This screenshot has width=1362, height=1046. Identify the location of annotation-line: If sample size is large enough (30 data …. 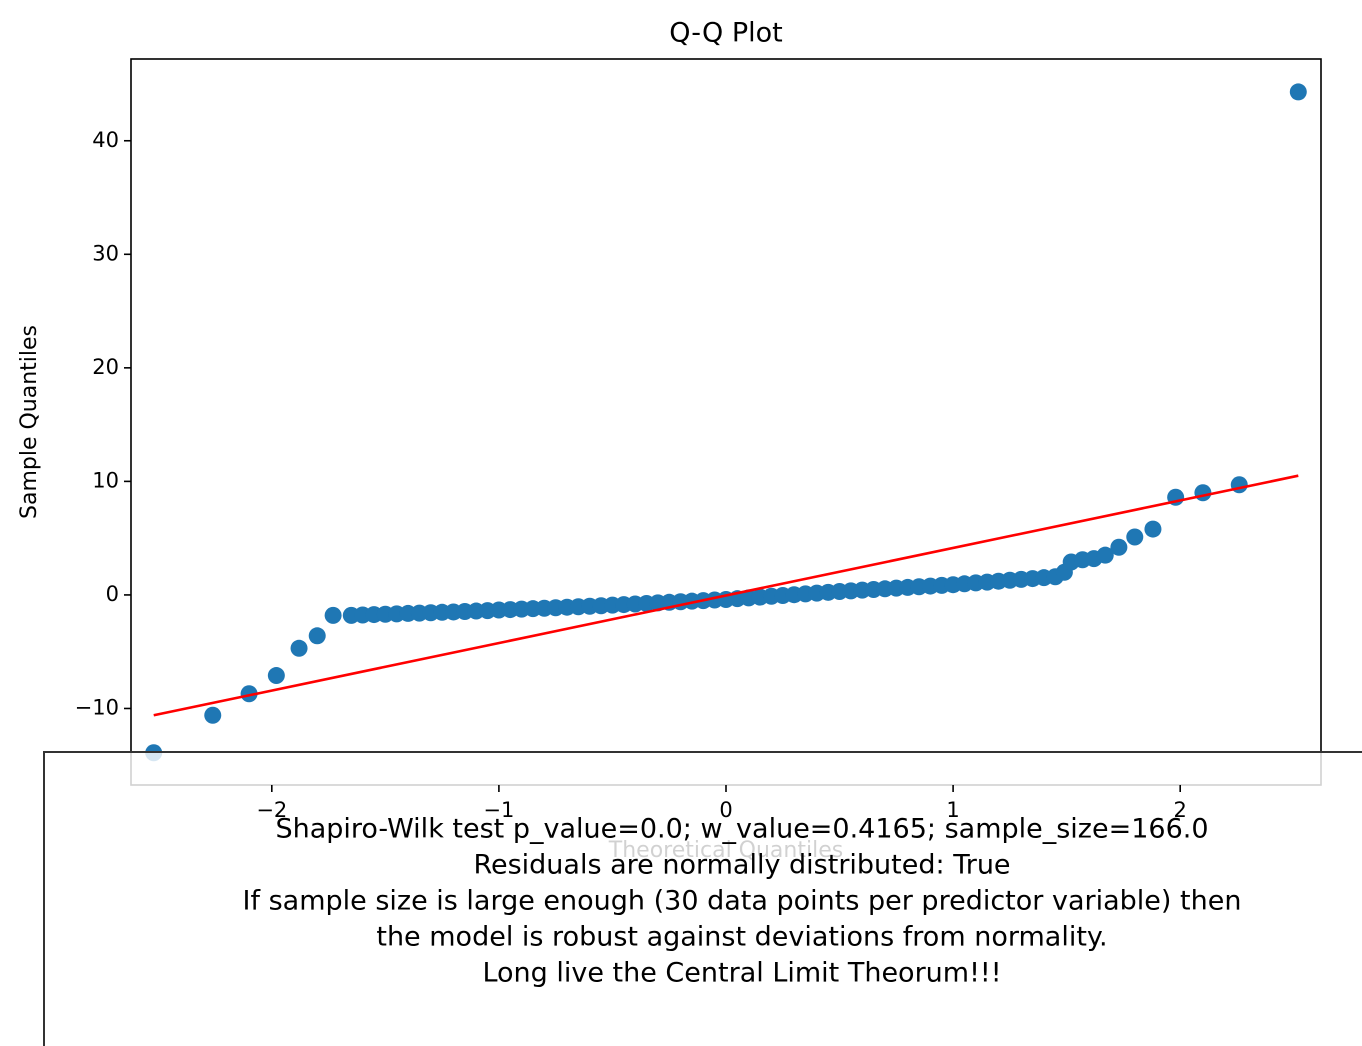
(742, 901).